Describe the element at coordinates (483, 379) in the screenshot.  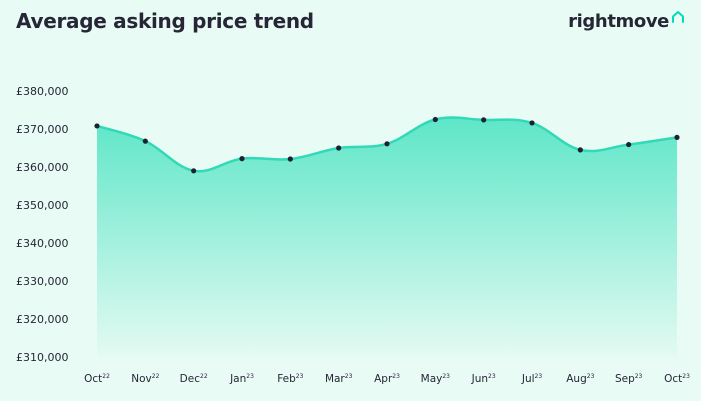
I see `x-tick-label: Jun23` at that location.